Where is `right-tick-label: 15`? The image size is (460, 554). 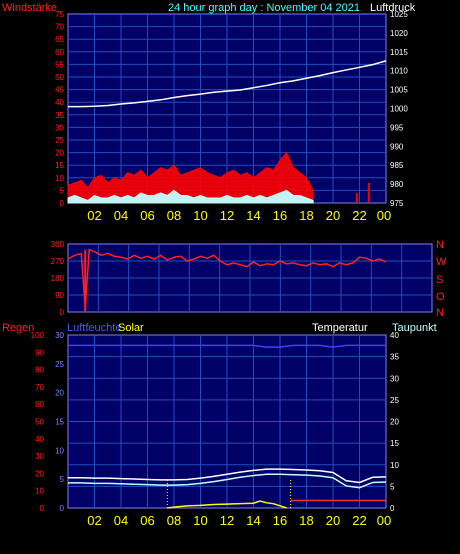
right-tick-label: 15 is located at coordinates (394, 443).